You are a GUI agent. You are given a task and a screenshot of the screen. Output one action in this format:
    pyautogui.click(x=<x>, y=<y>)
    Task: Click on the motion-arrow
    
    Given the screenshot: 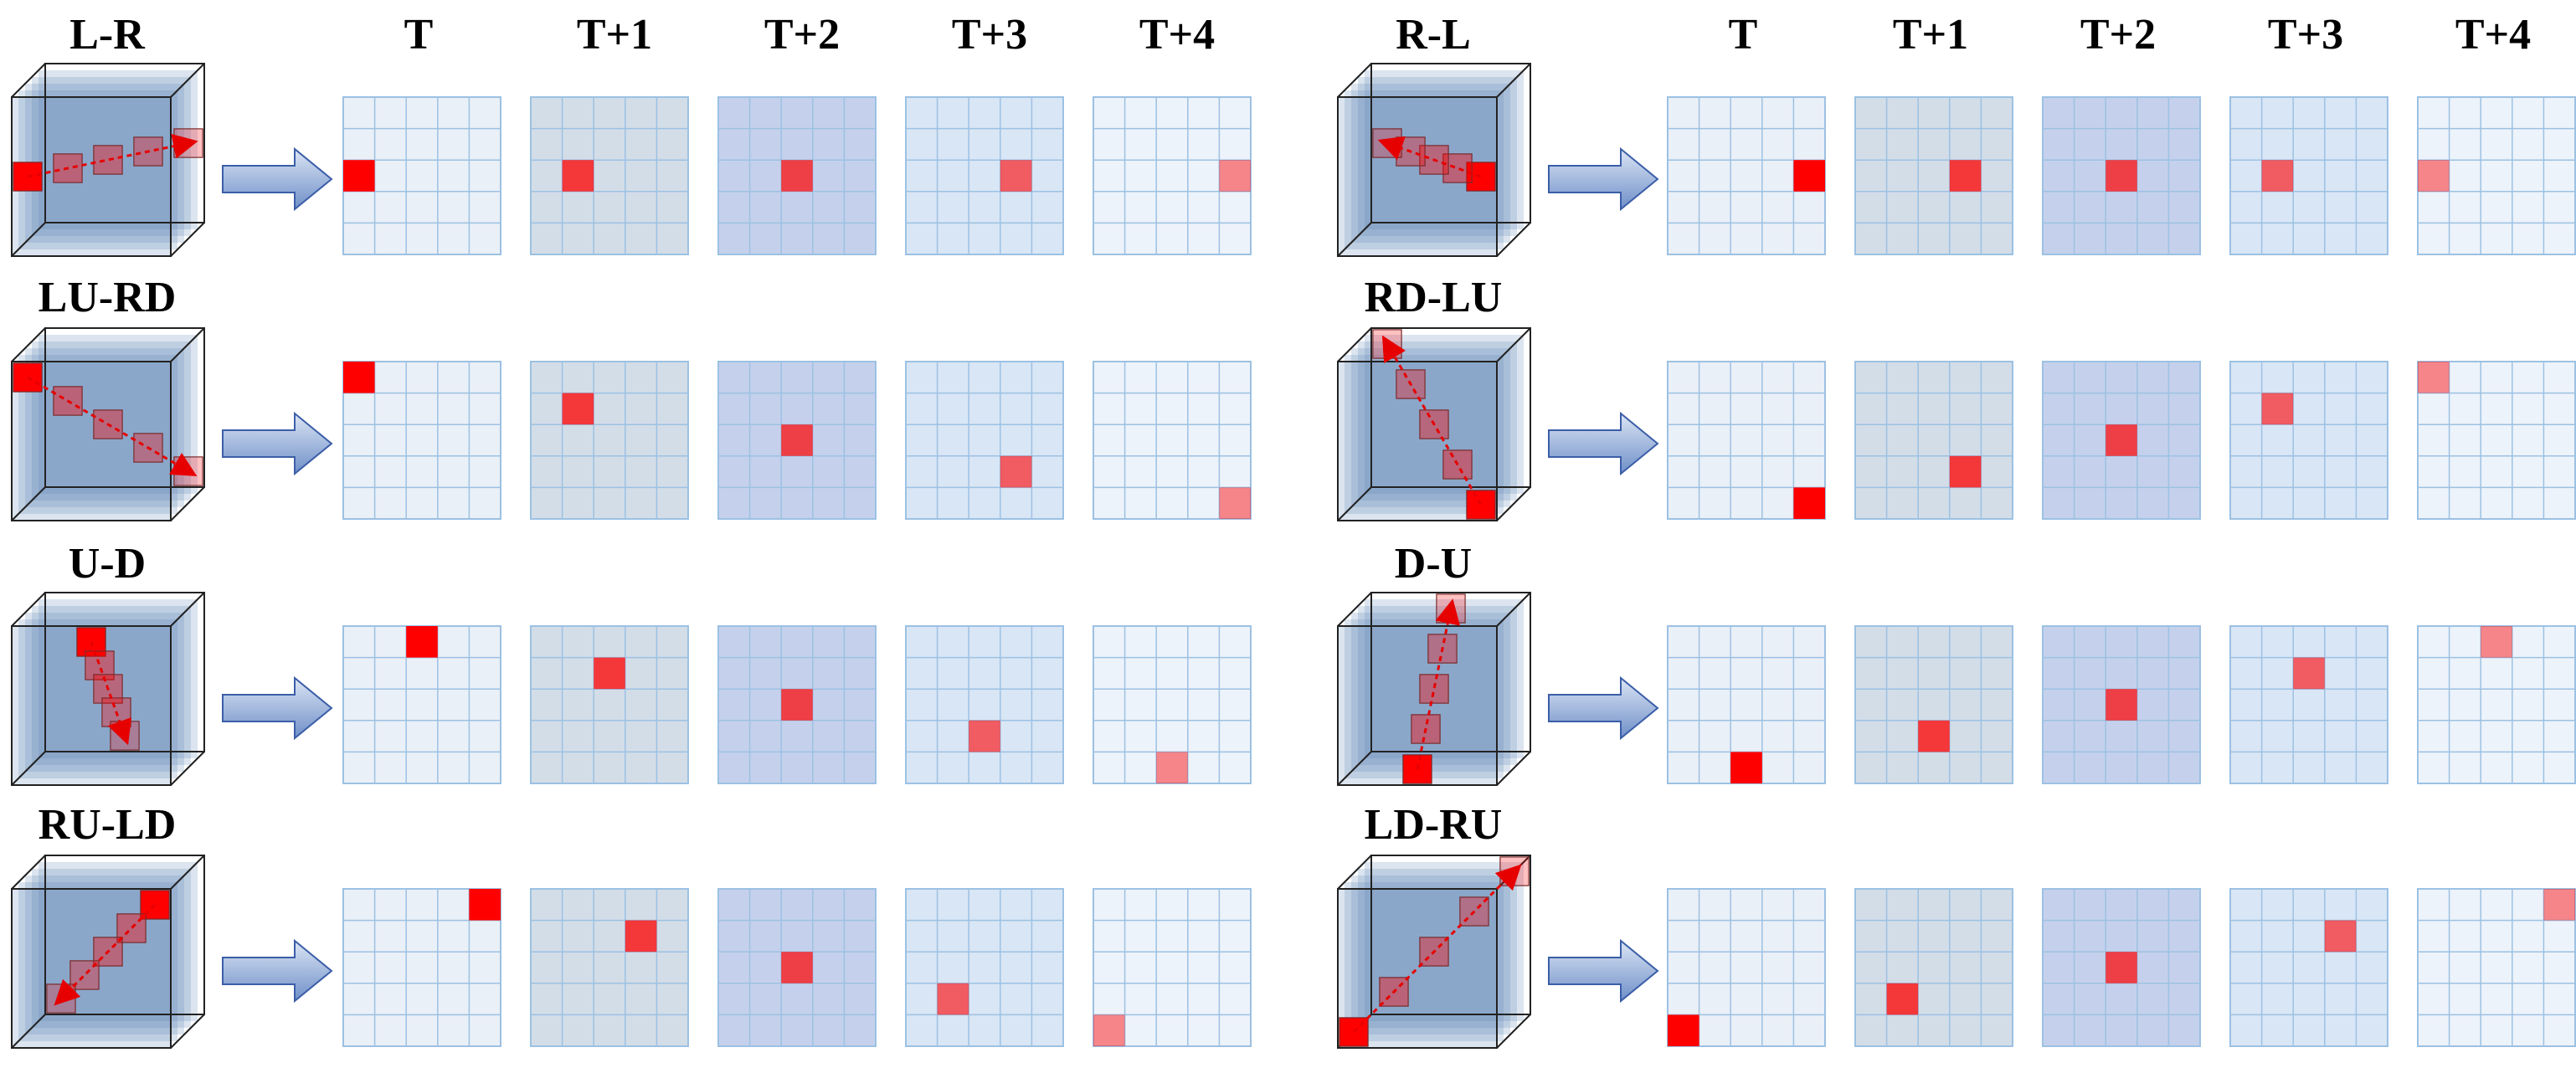 What is the action you would take?
    pyautogui.click(x=1430, y=157)
    